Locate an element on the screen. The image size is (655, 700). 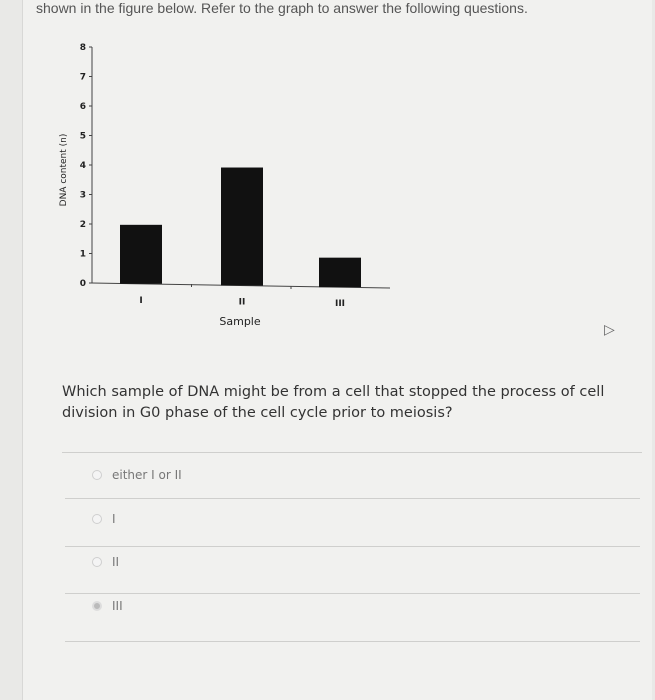
bar-I is located at coordinates (141, 254).